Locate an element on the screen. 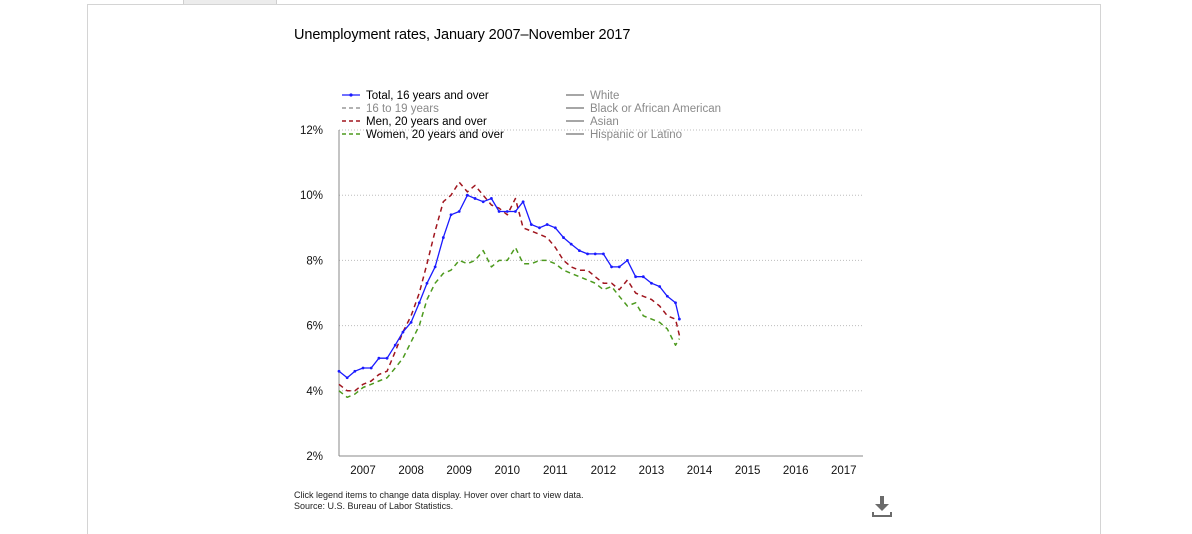  y-tick-label-2: 2% is located at coordinates (314, 457).